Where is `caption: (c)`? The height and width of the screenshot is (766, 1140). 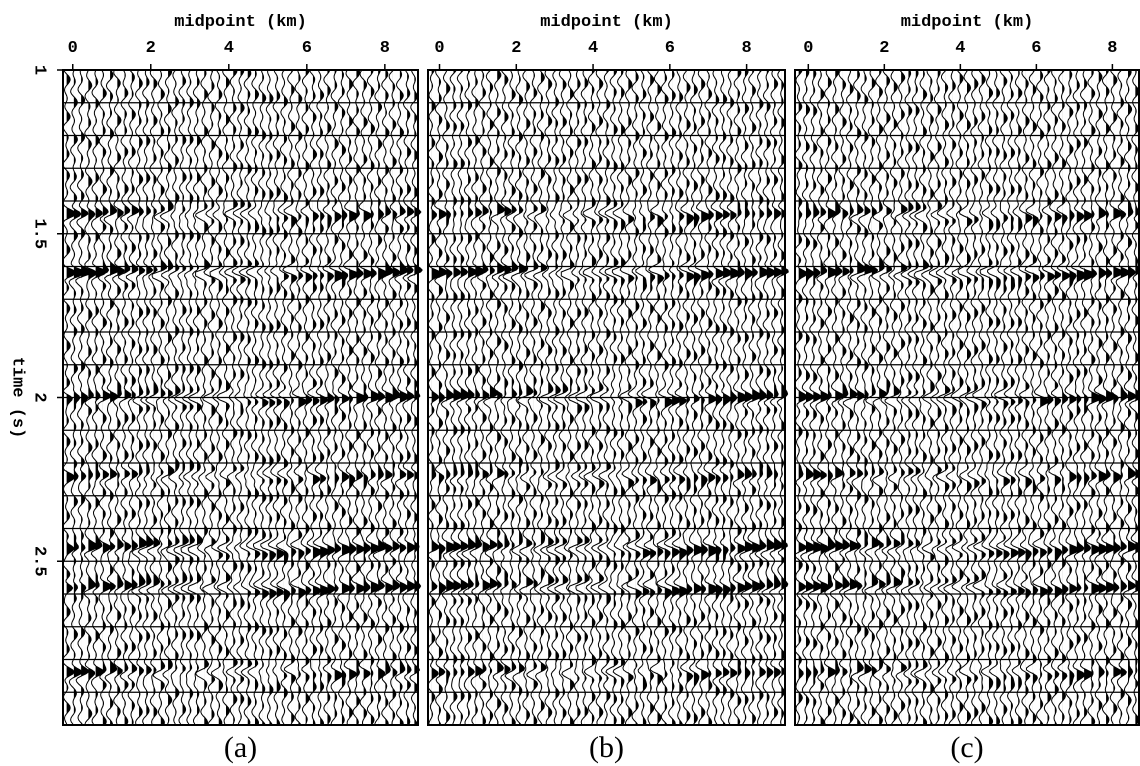
caption: (c) is located at coordinates (966, 747).